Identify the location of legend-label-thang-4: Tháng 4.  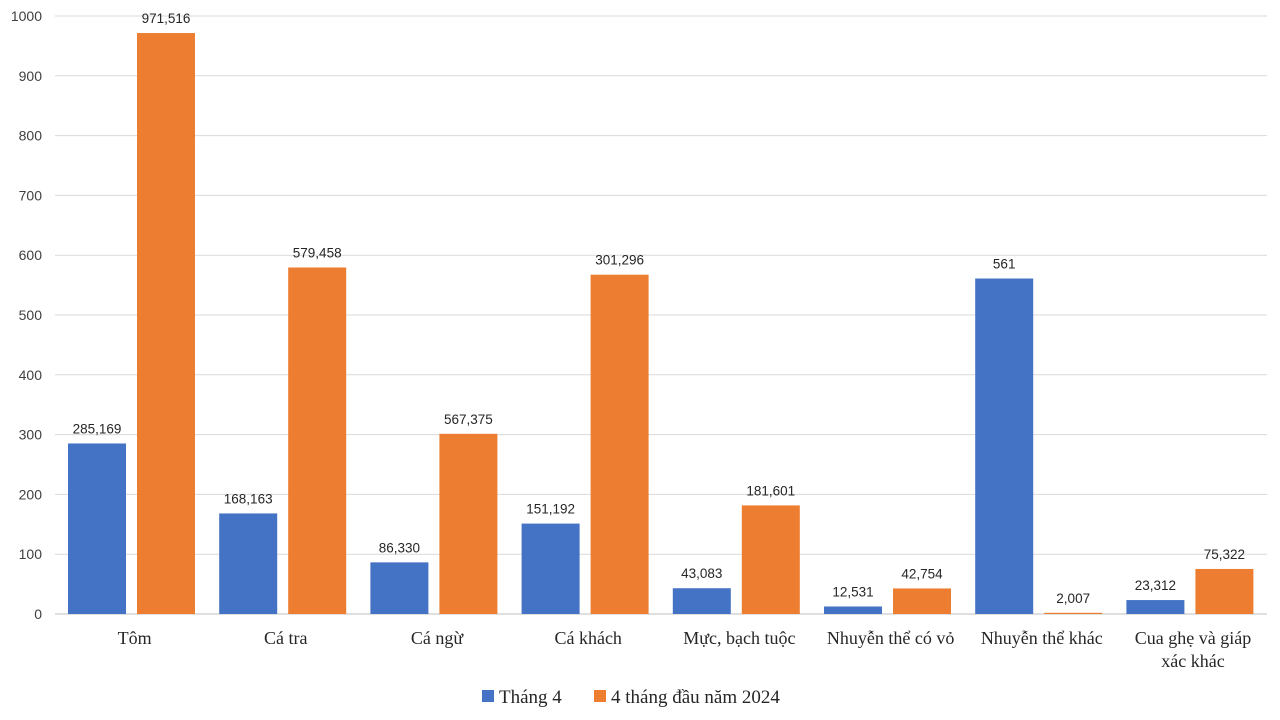
(530, 697).